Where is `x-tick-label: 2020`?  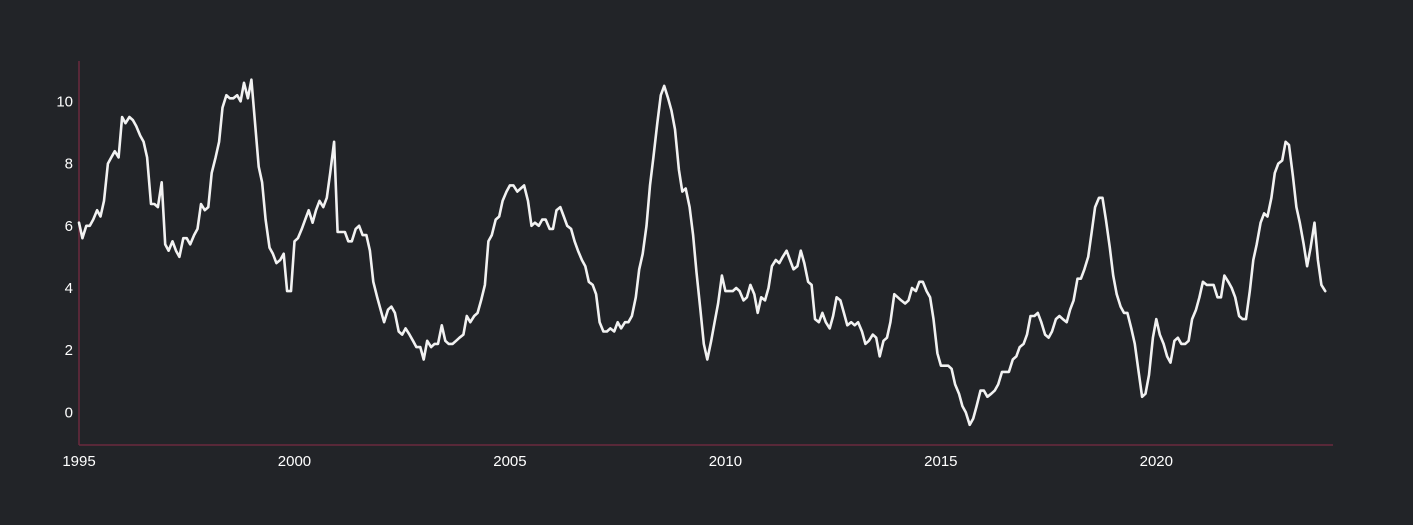 x-tick-label: 2020 is located at coordinates (1156, 461).